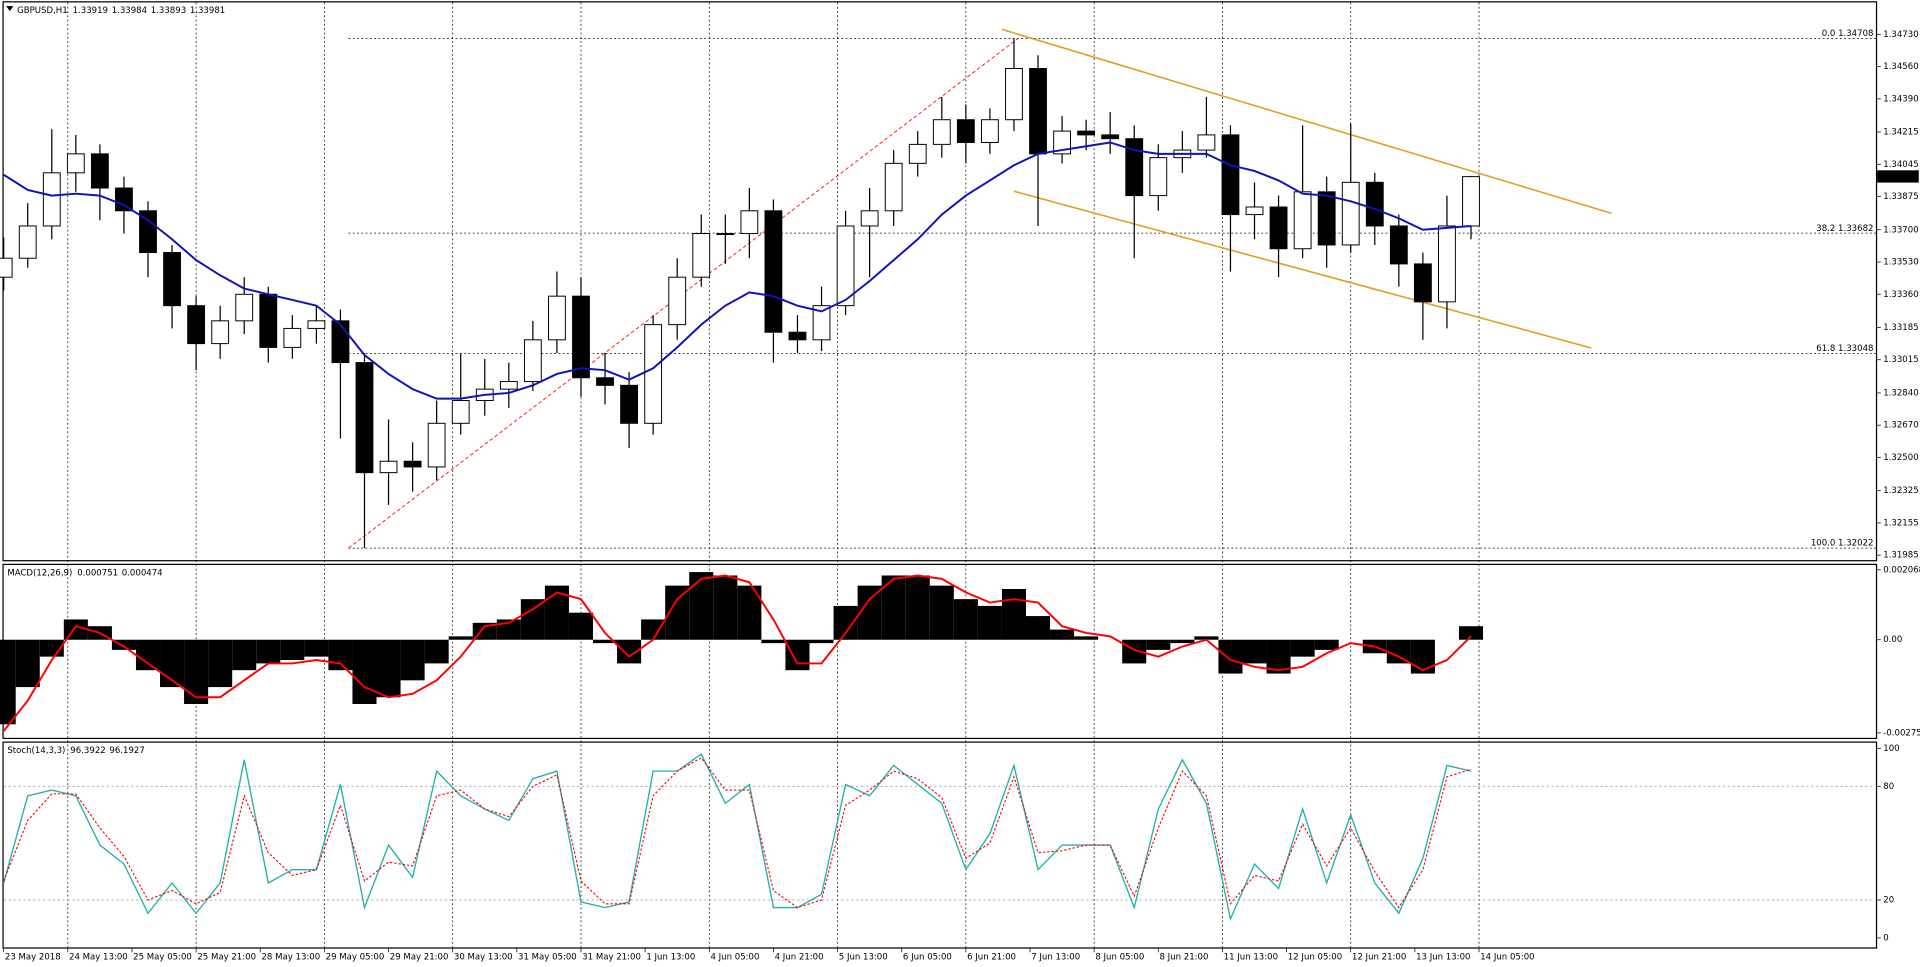  Describe the element at coordinates (1900, 263) in the screenshot. I see `y-tick-label: 1.33530` at that location.